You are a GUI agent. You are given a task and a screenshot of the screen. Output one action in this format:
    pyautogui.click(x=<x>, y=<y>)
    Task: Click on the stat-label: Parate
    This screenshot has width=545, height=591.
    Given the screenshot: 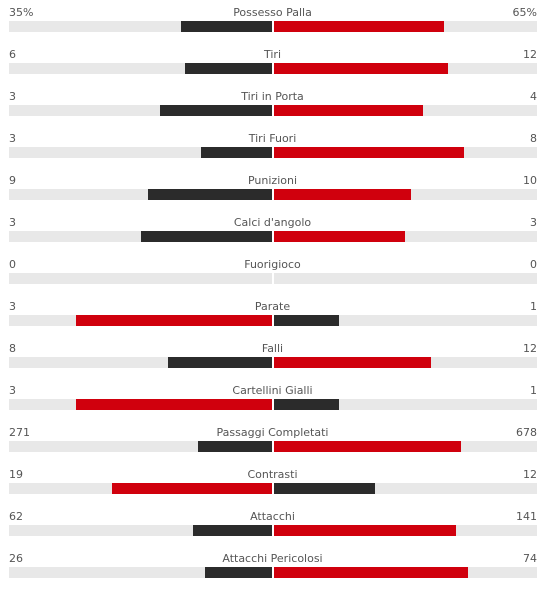 What is the action you would take?
    pyautogui.click(x=272, y=306)
    